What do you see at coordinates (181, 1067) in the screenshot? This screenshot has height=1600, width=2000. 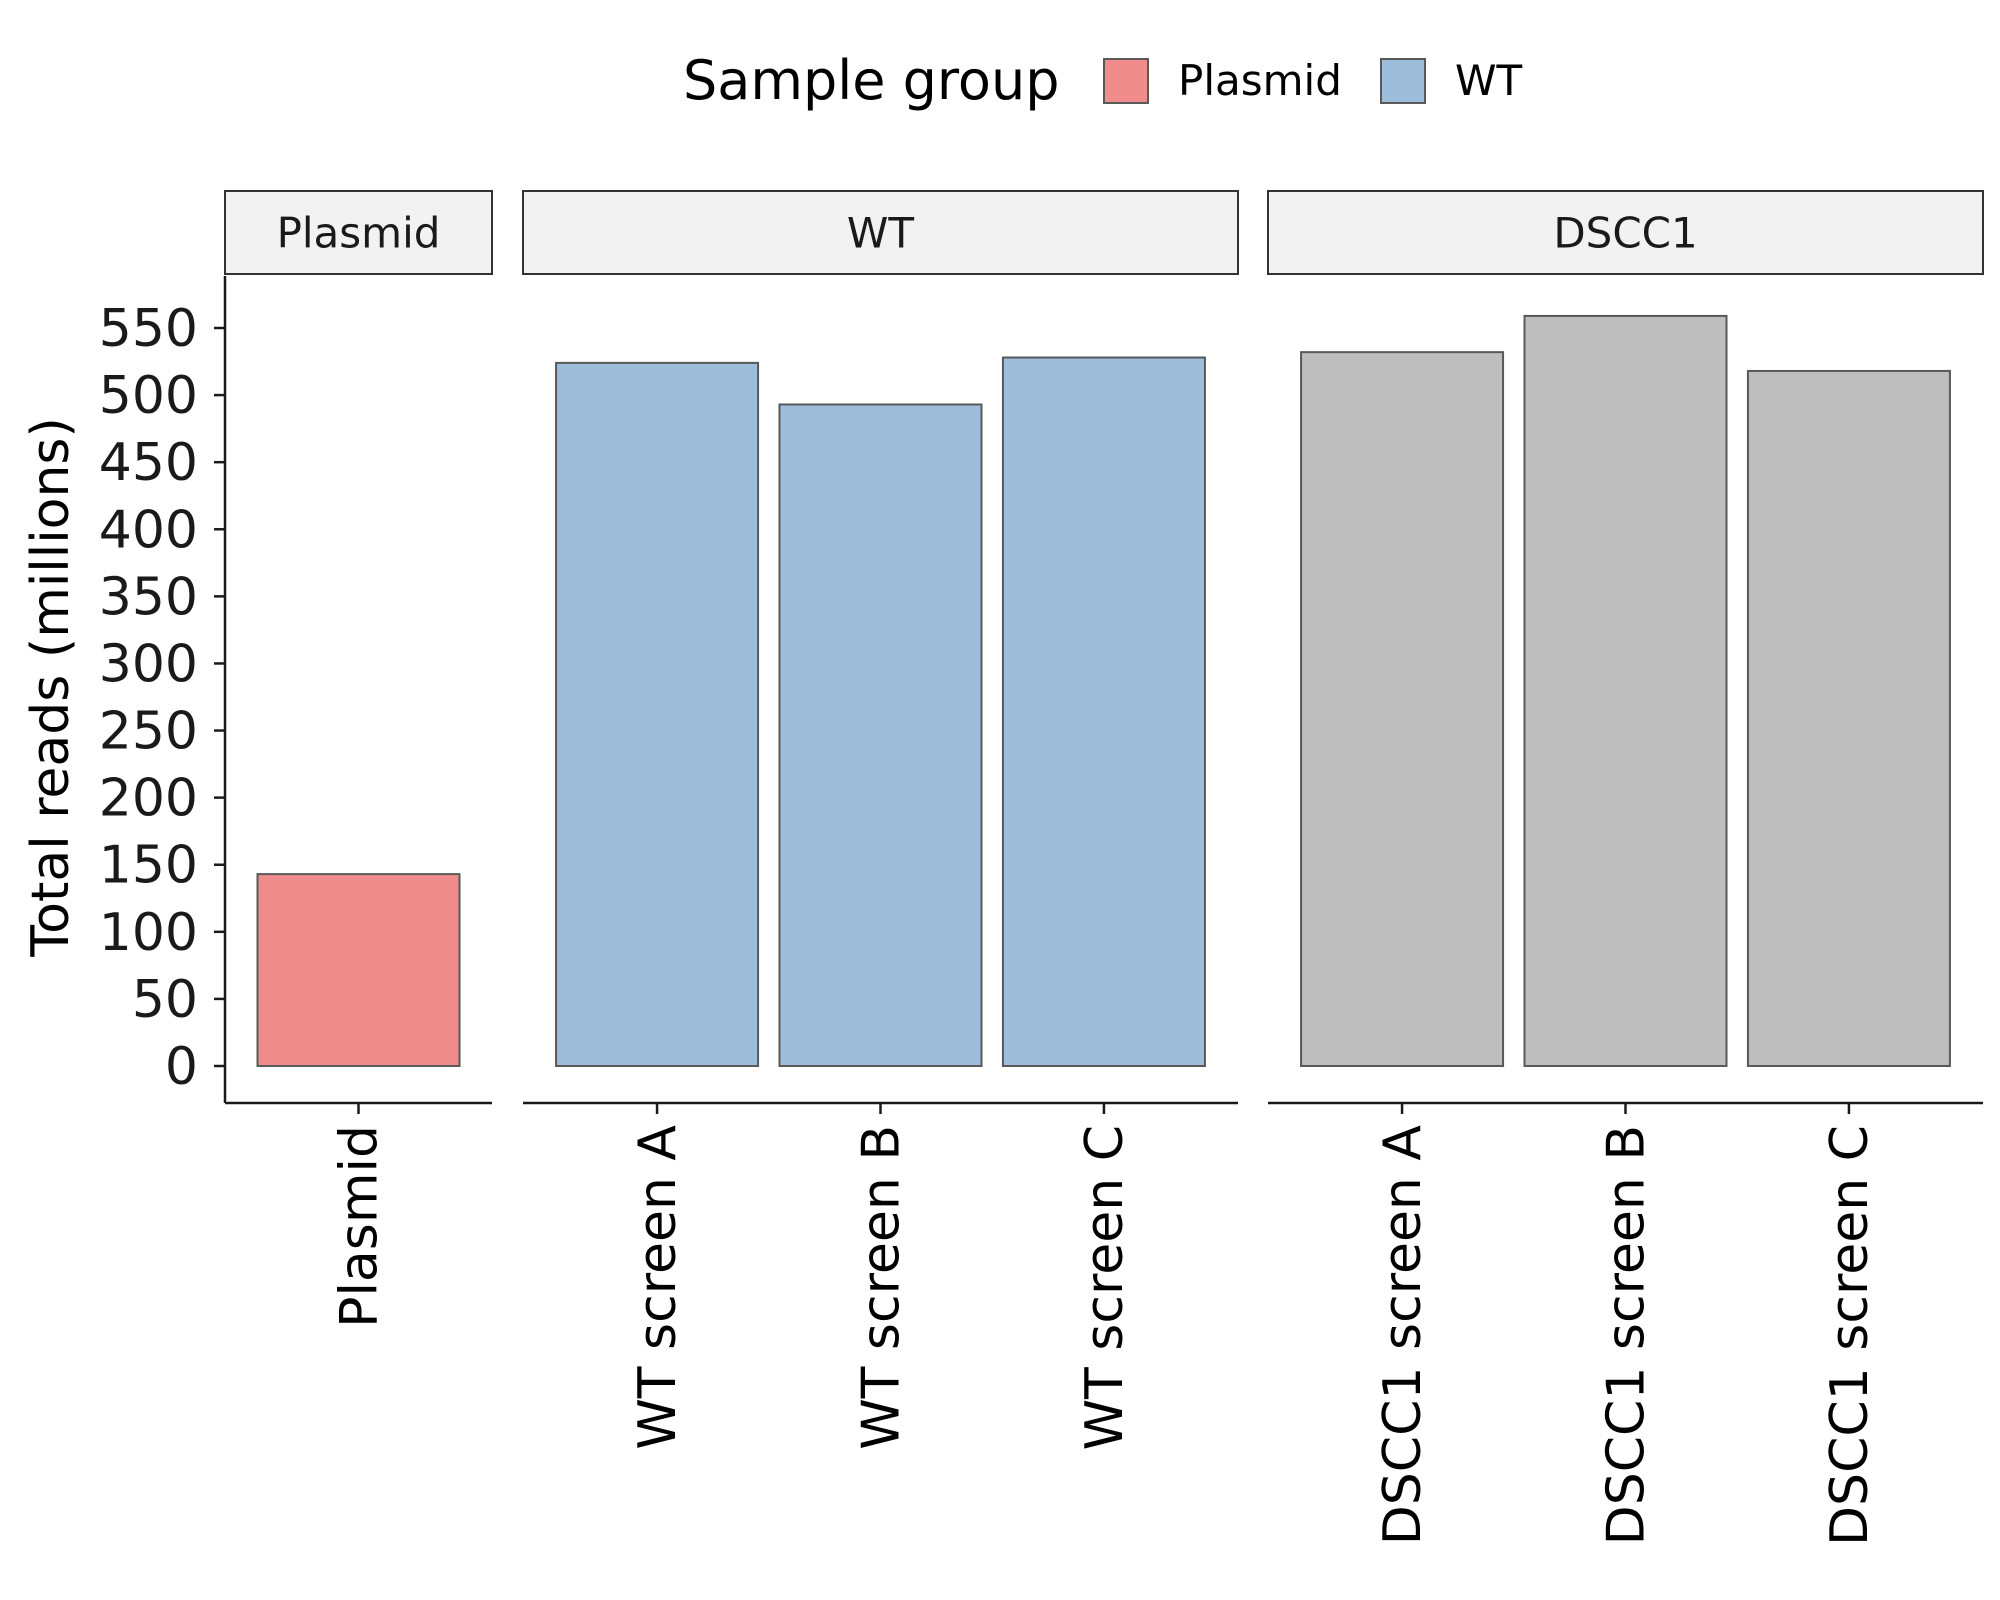 I see `y-tick-label: 0` at bounding box center [181, 1067].